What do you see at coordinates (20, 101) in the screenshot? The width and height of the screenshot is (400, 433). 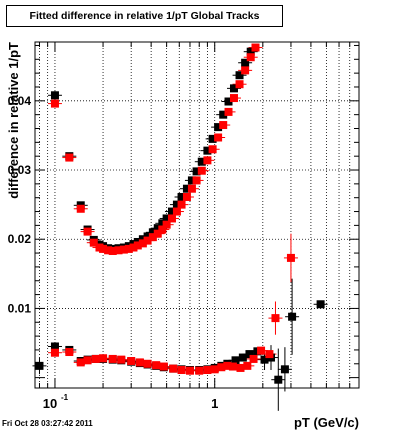 I see `y-tick-label: 0.04` at bounding box center [20, 101].